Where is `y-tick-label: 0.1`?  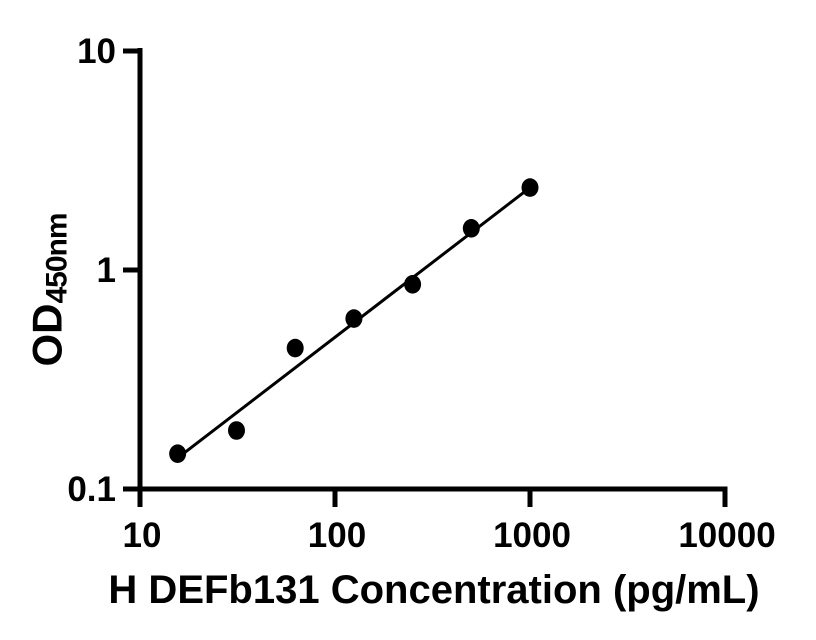
y-tick-label: 0.1 is located at coordinates (91, 489).